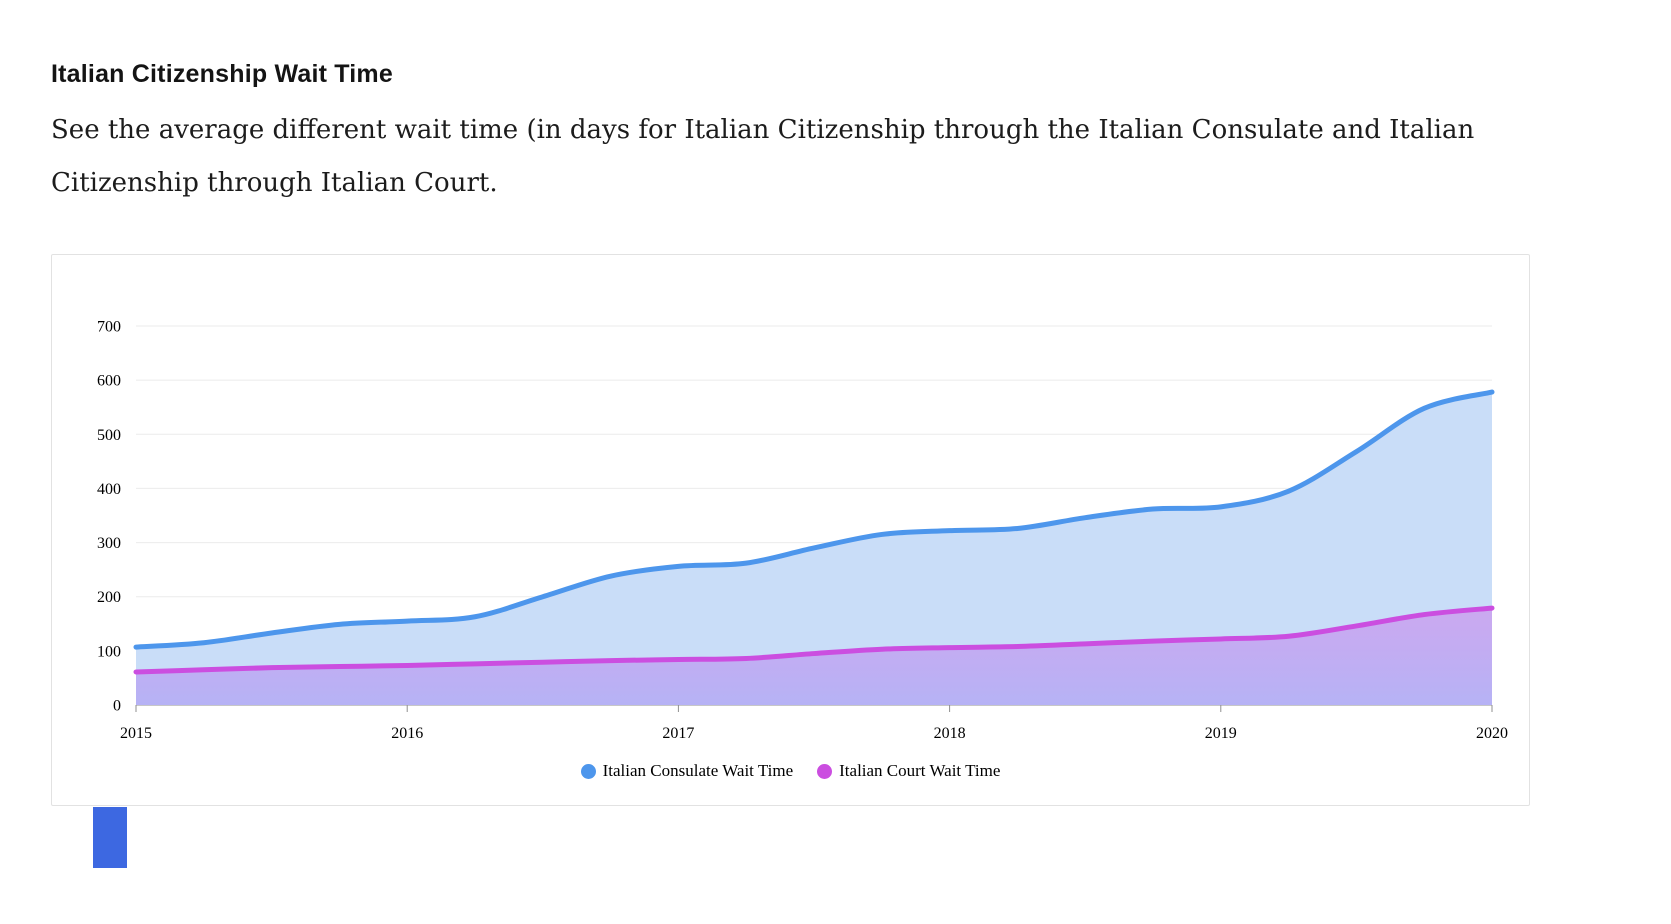  What do you see at coordinates (109, 597) in the screenshot?
I see `y-tick-label: 200` at bounding box center [109, 597].